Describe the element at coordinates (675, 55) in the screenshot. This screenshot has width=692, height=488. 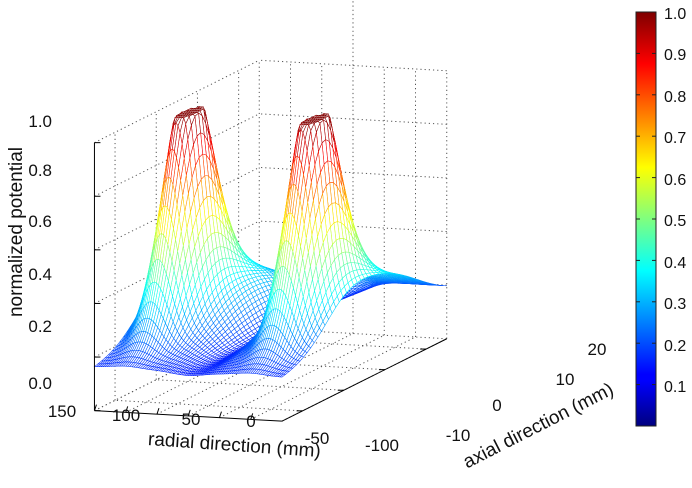
I see `colorbar-tick-label: 0.9` at that location.